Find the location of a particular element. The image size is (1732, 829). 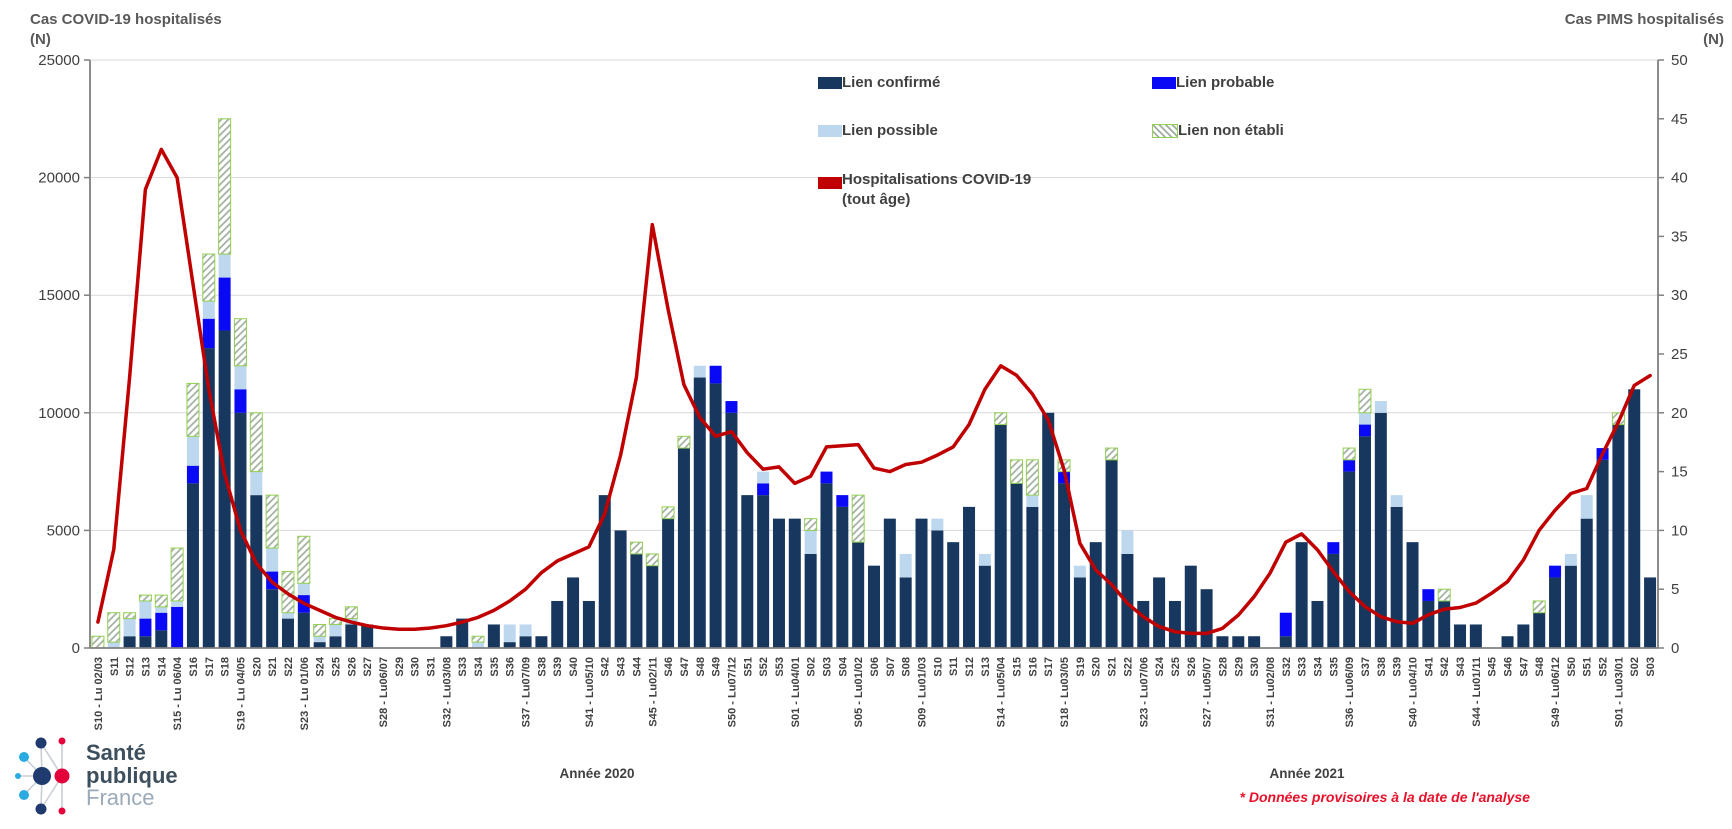

x-axis-week-label: S30 is located at coordinates (1255, 667).